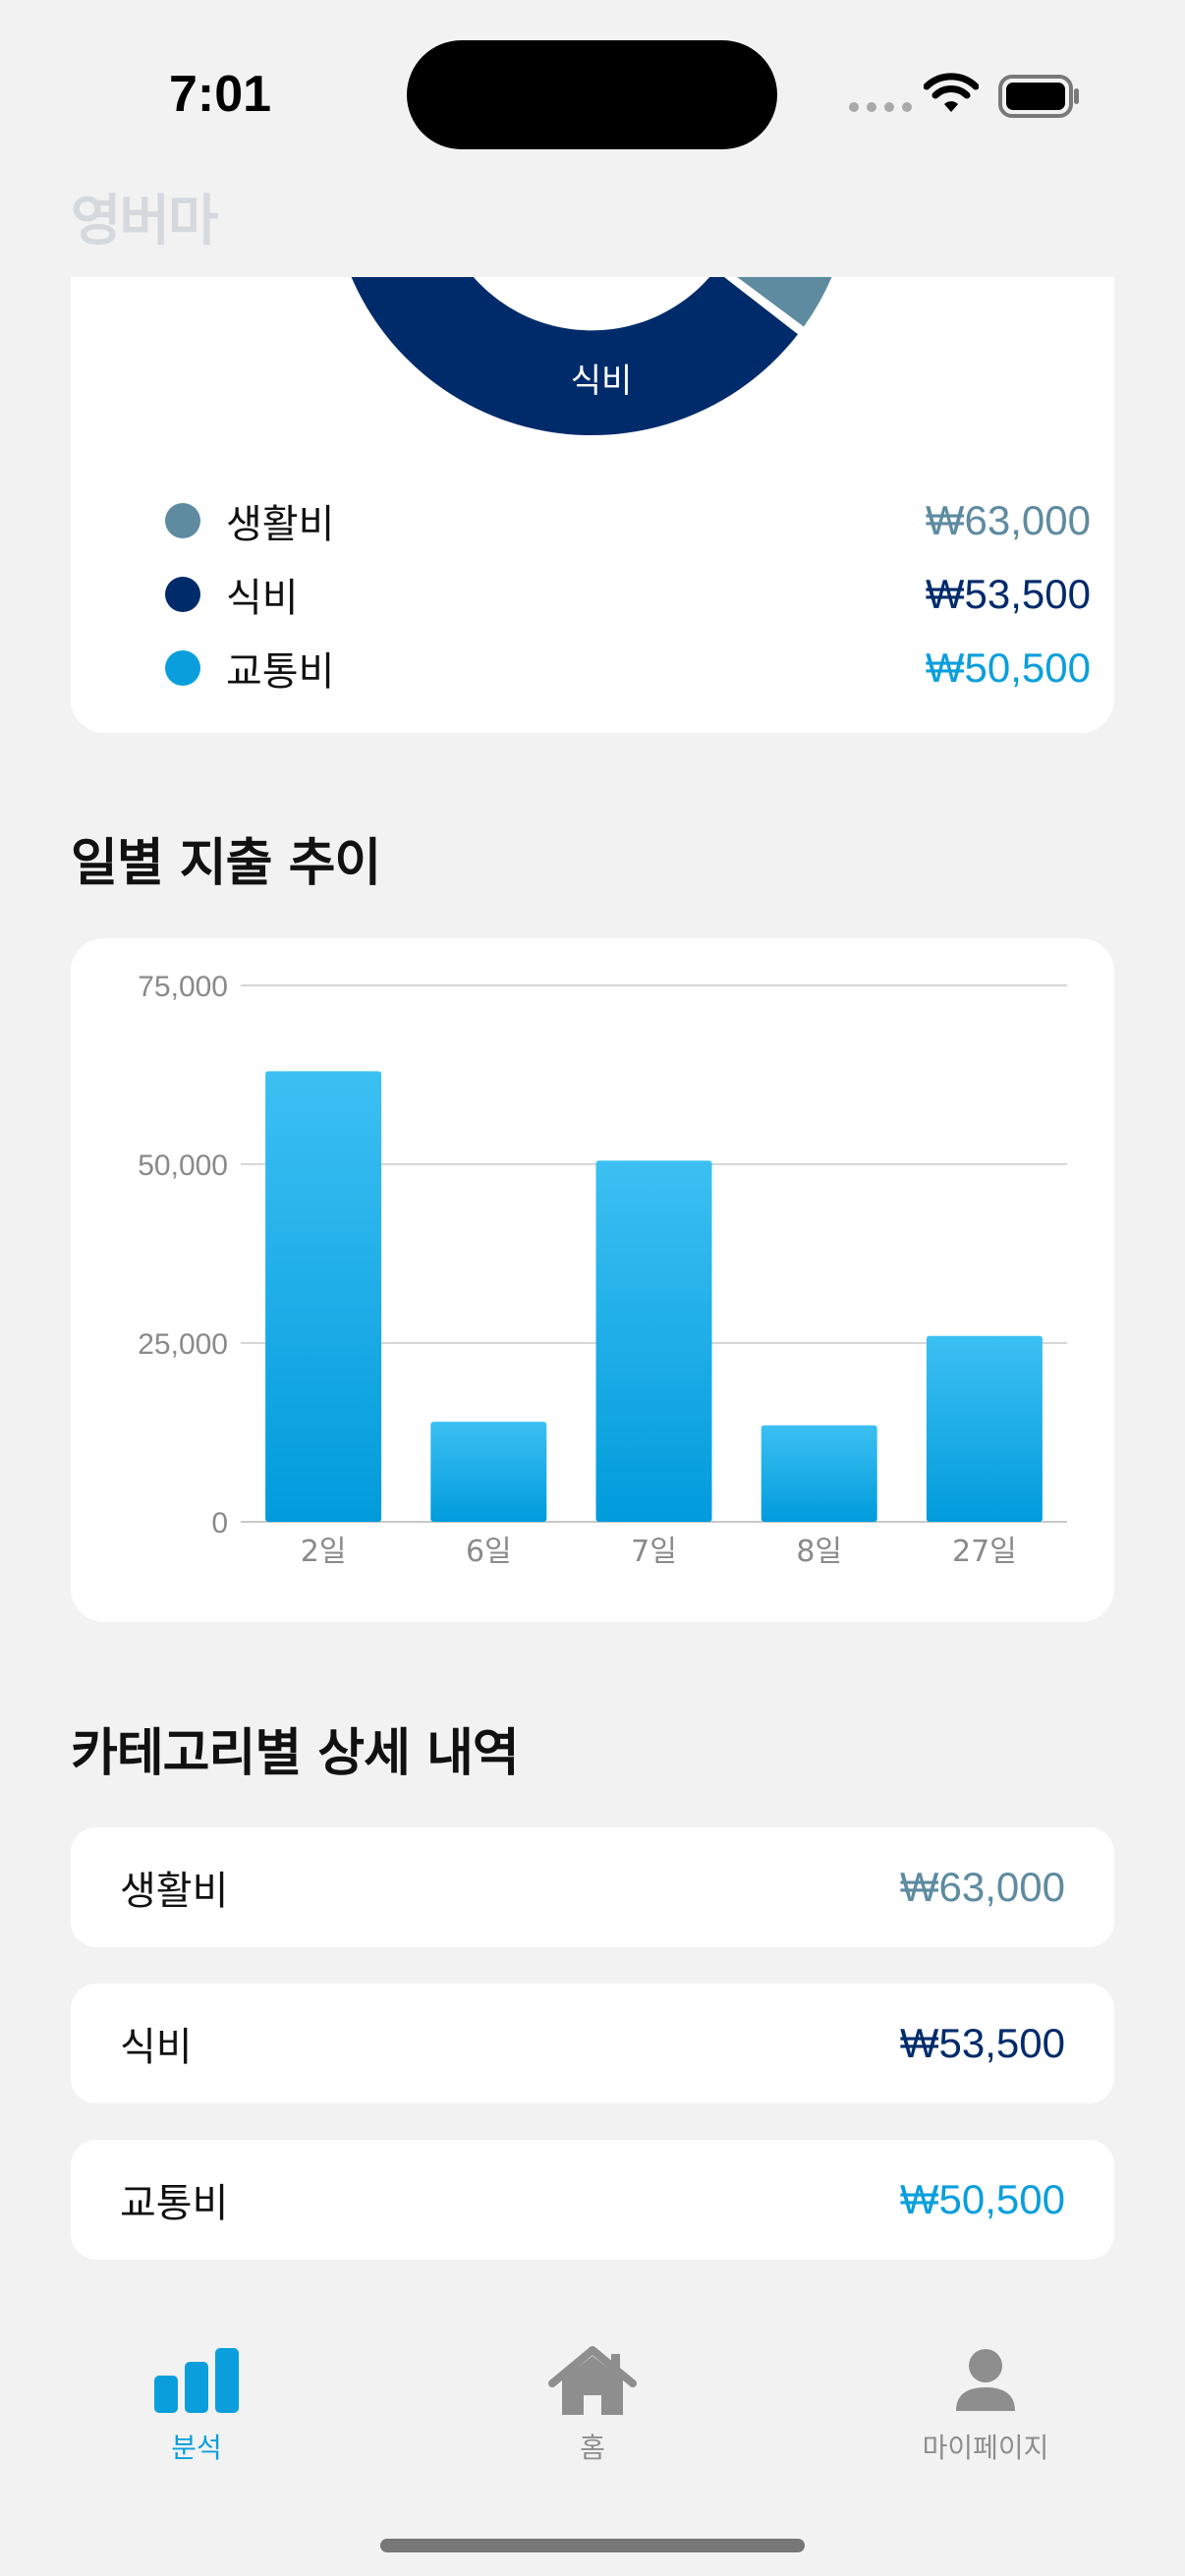  Describe the element at coordinates (220, 1523) in the screenshot. I see `y-tick-label: 0` at that location.